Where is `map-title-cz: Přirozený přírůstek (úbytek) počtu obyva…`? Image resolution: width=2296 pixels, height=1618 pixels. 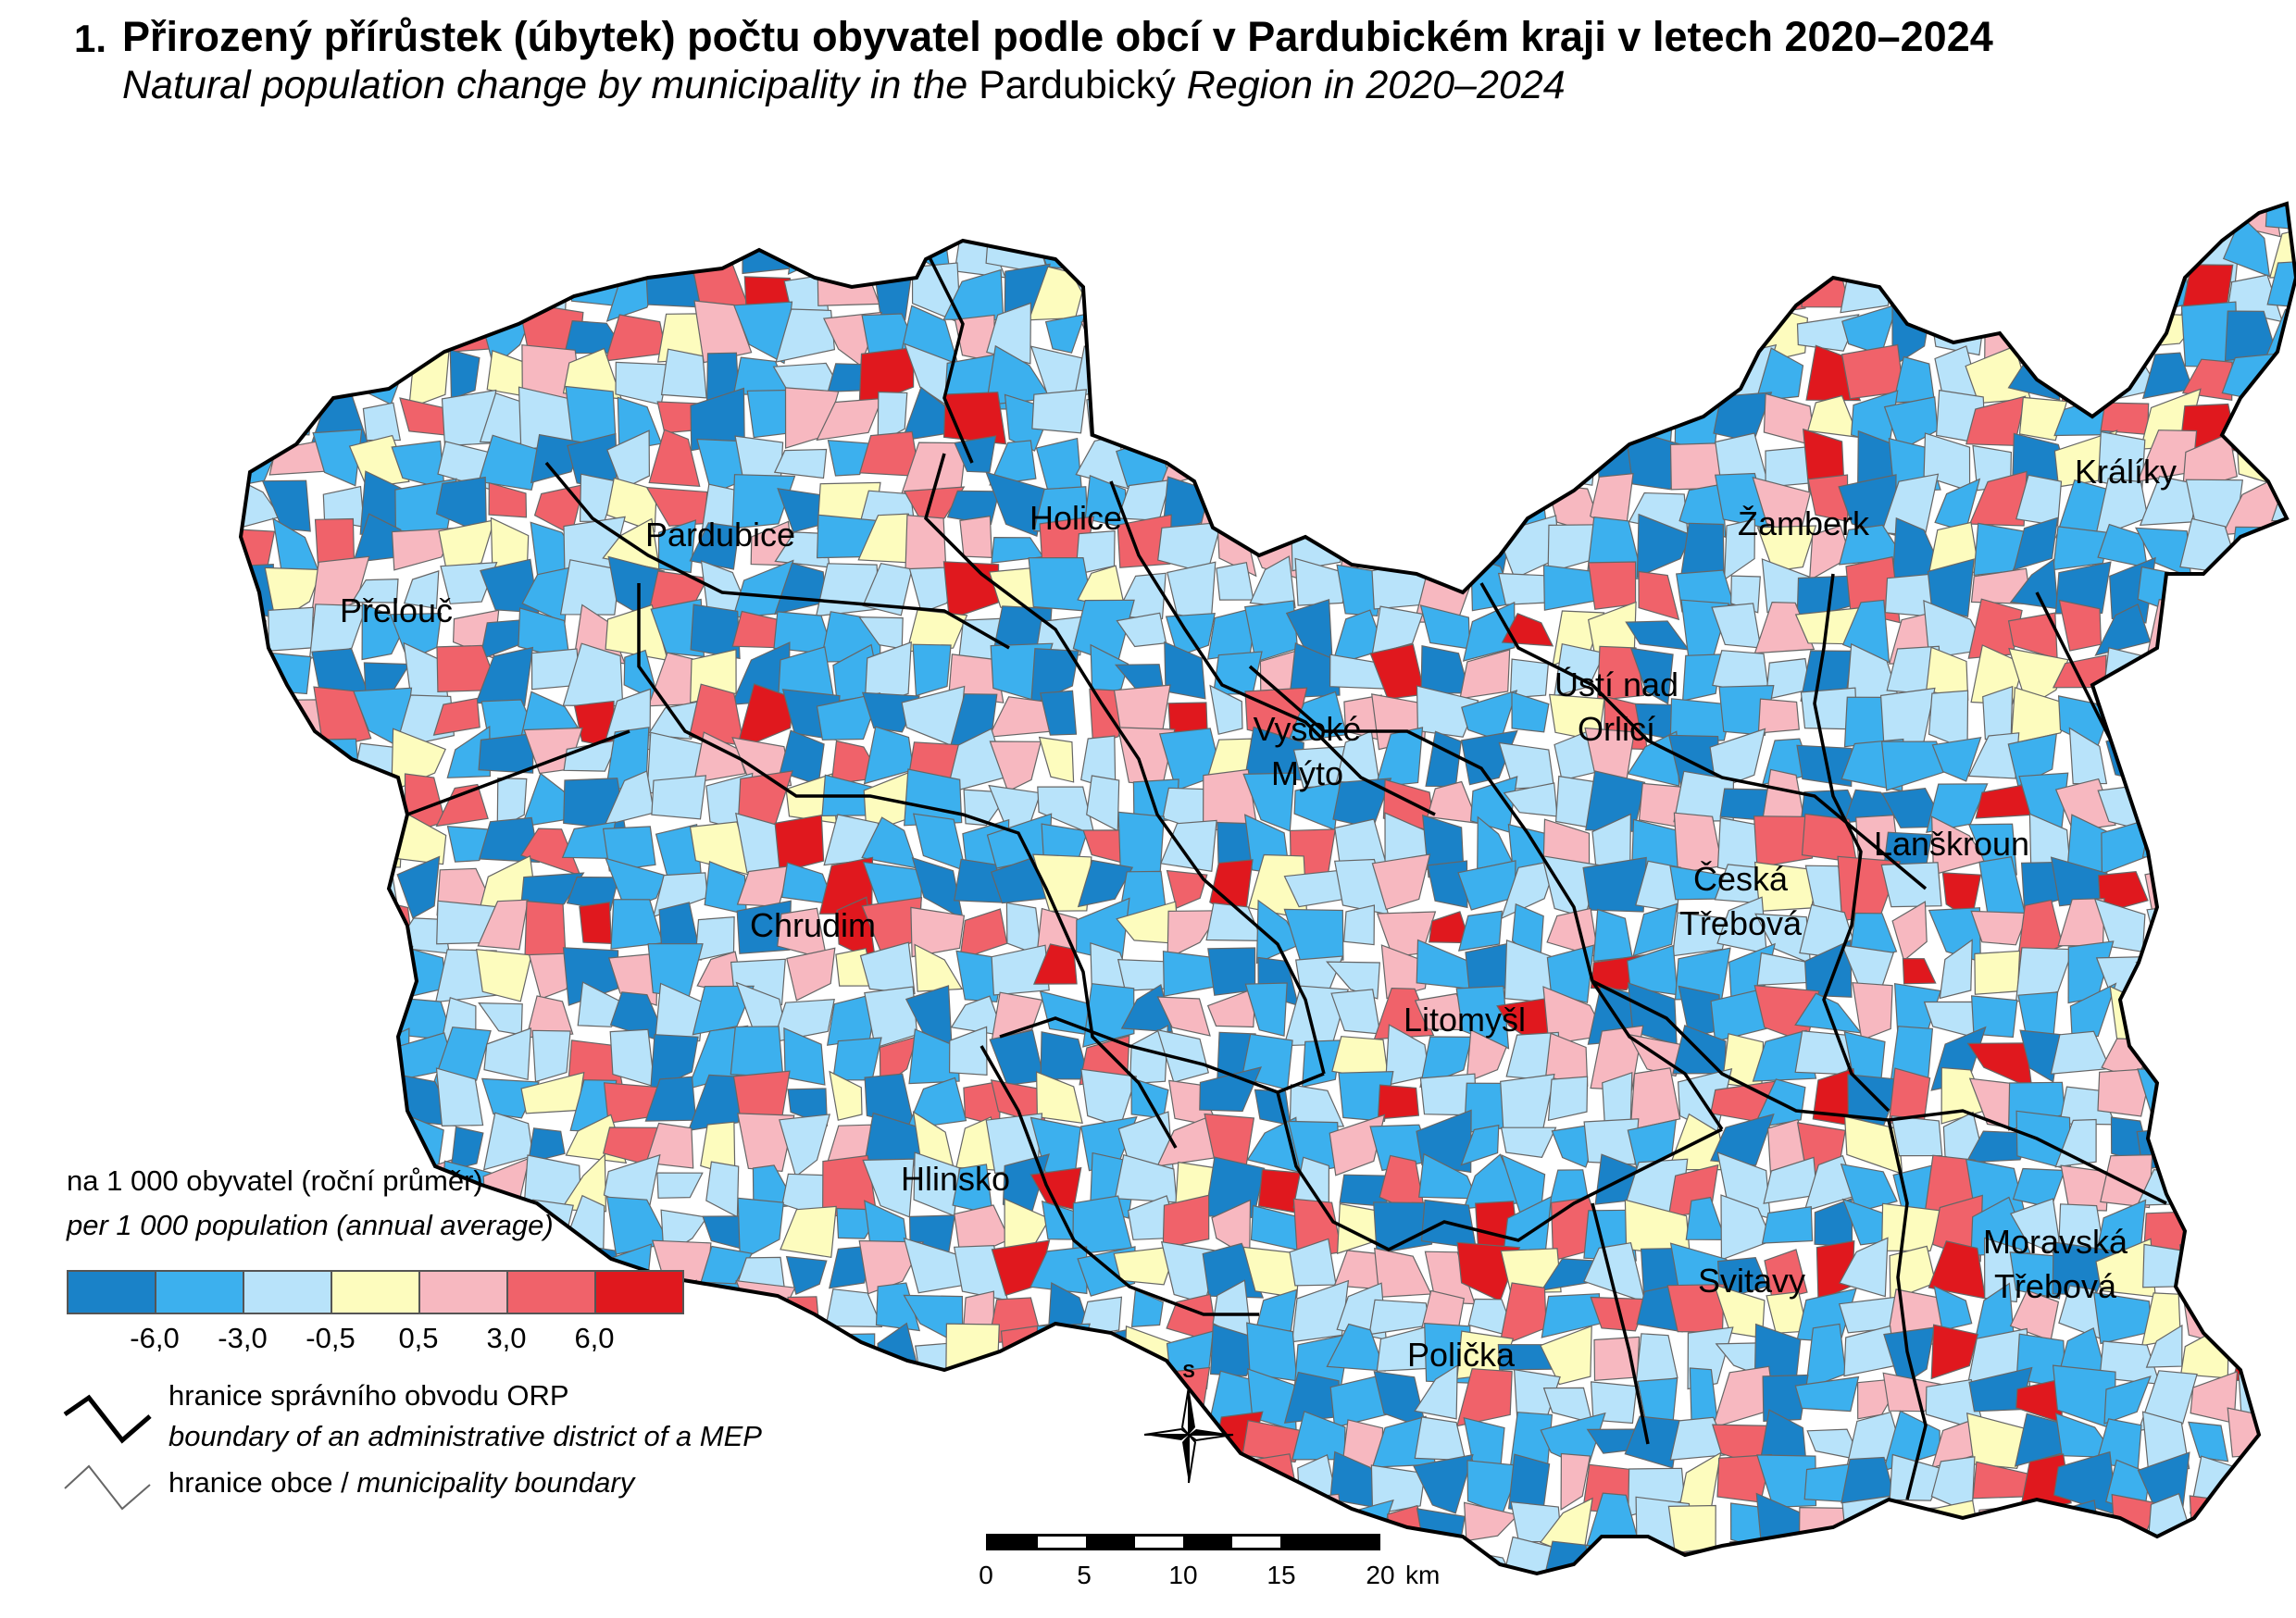
map-title-cz: Přirozený přírůstek (úbytek) počtu obyva… is located at coordinates (1057, 36).